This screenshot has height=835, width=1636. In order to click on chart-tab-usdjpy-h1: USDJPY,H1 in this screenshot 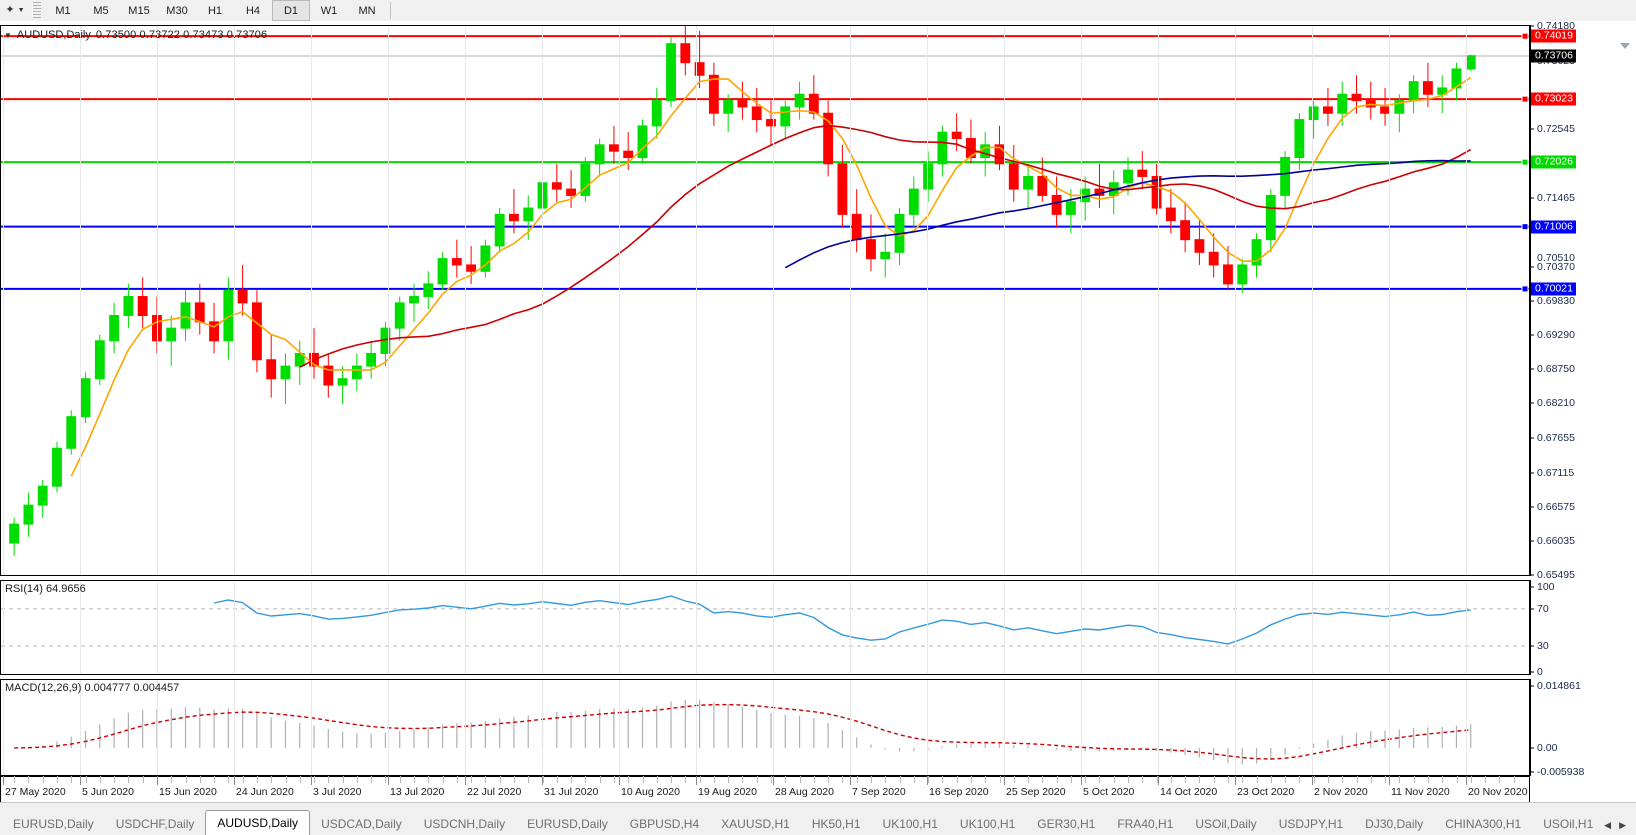, I will do `click(1311, 824)`.